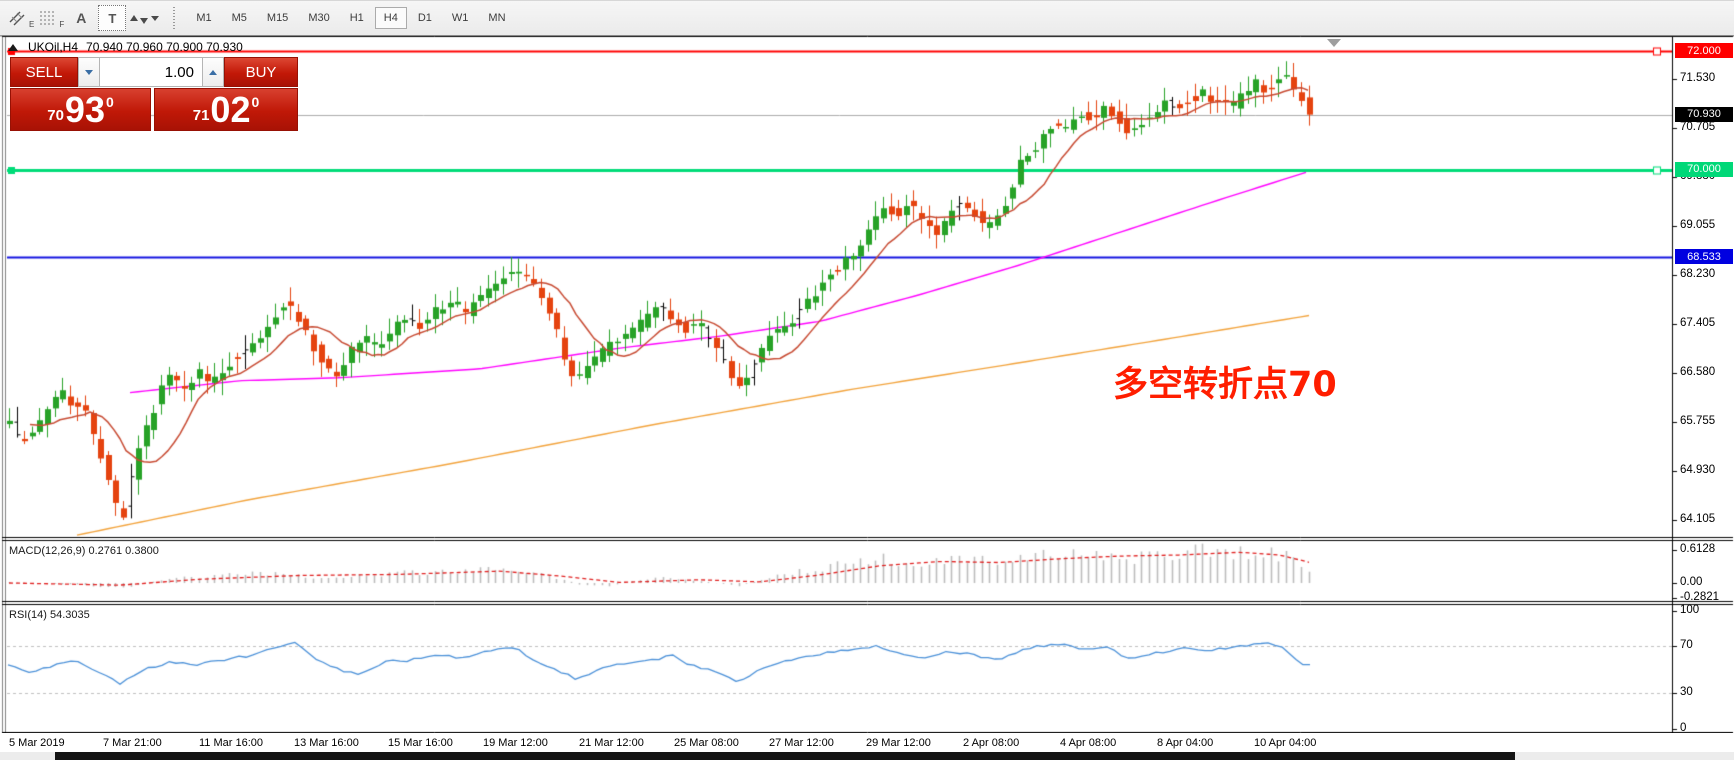 The width and height of the screenshot is (1734, 760). I want to click on one-click-trading-panel: SELL 1.00 BUY 70 93 0 71 02 0, so click(154, 94).